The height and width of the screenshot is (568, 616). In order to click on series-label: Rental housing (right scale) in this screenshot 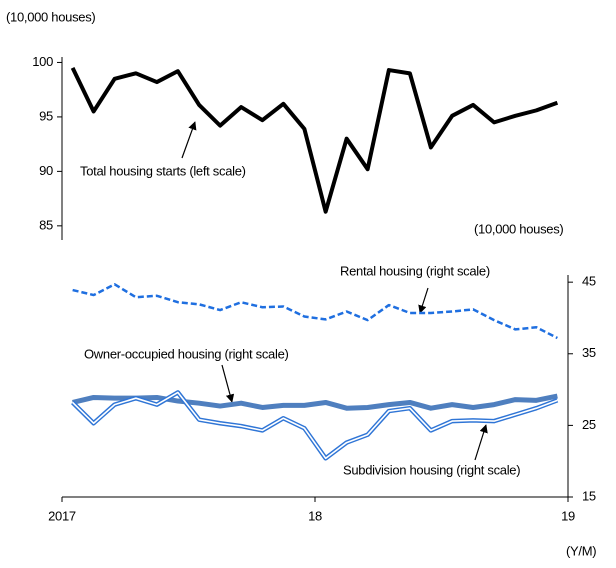, I will do `click(415, 270)`.